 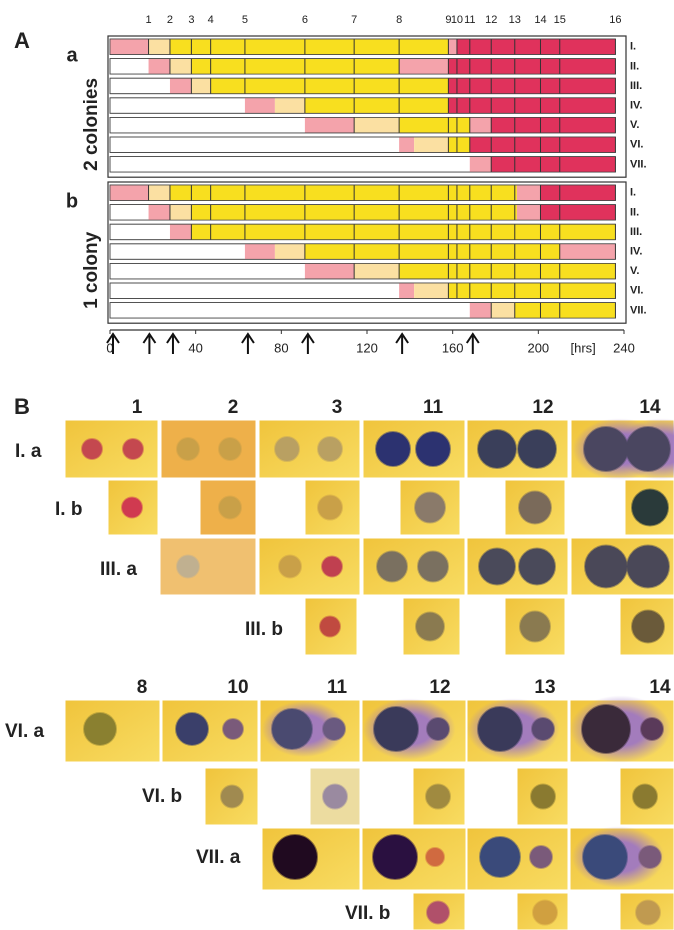 I want to click on group-name: 1 colony, so click(x=91, y=270).